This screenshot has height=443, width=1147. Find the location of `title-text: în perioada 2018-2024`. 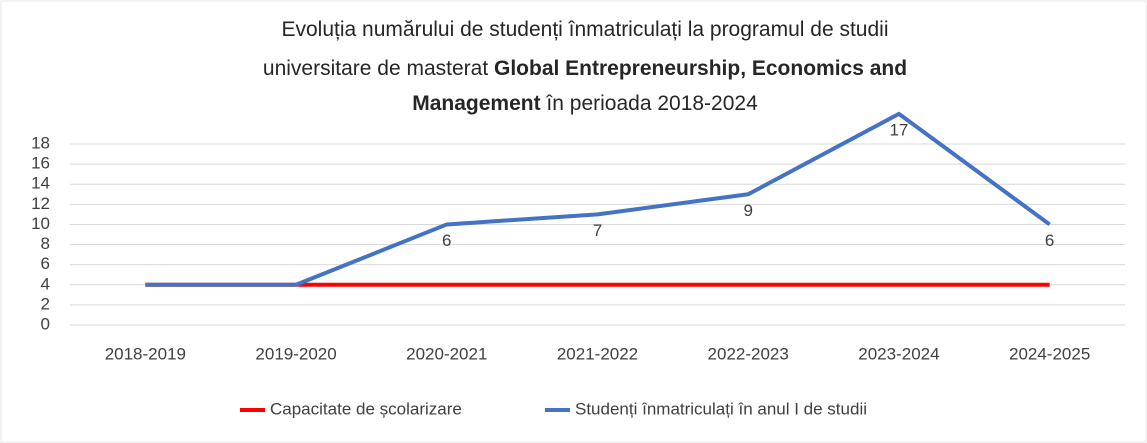

title-text: în perioada 2018-2024 is located at coordinates (649, 103).